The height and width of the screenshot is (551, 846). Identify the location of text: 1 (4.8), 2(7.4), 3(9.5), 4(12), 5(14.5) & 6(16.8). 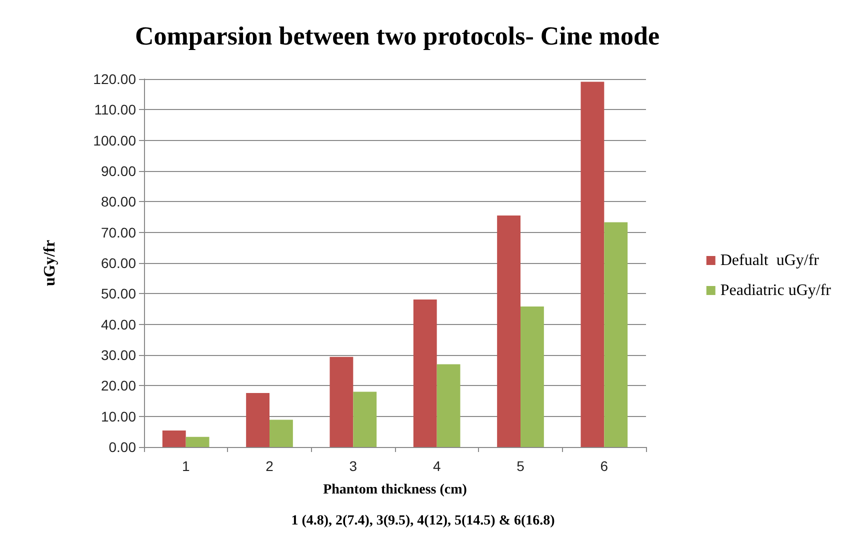
(423, 521).